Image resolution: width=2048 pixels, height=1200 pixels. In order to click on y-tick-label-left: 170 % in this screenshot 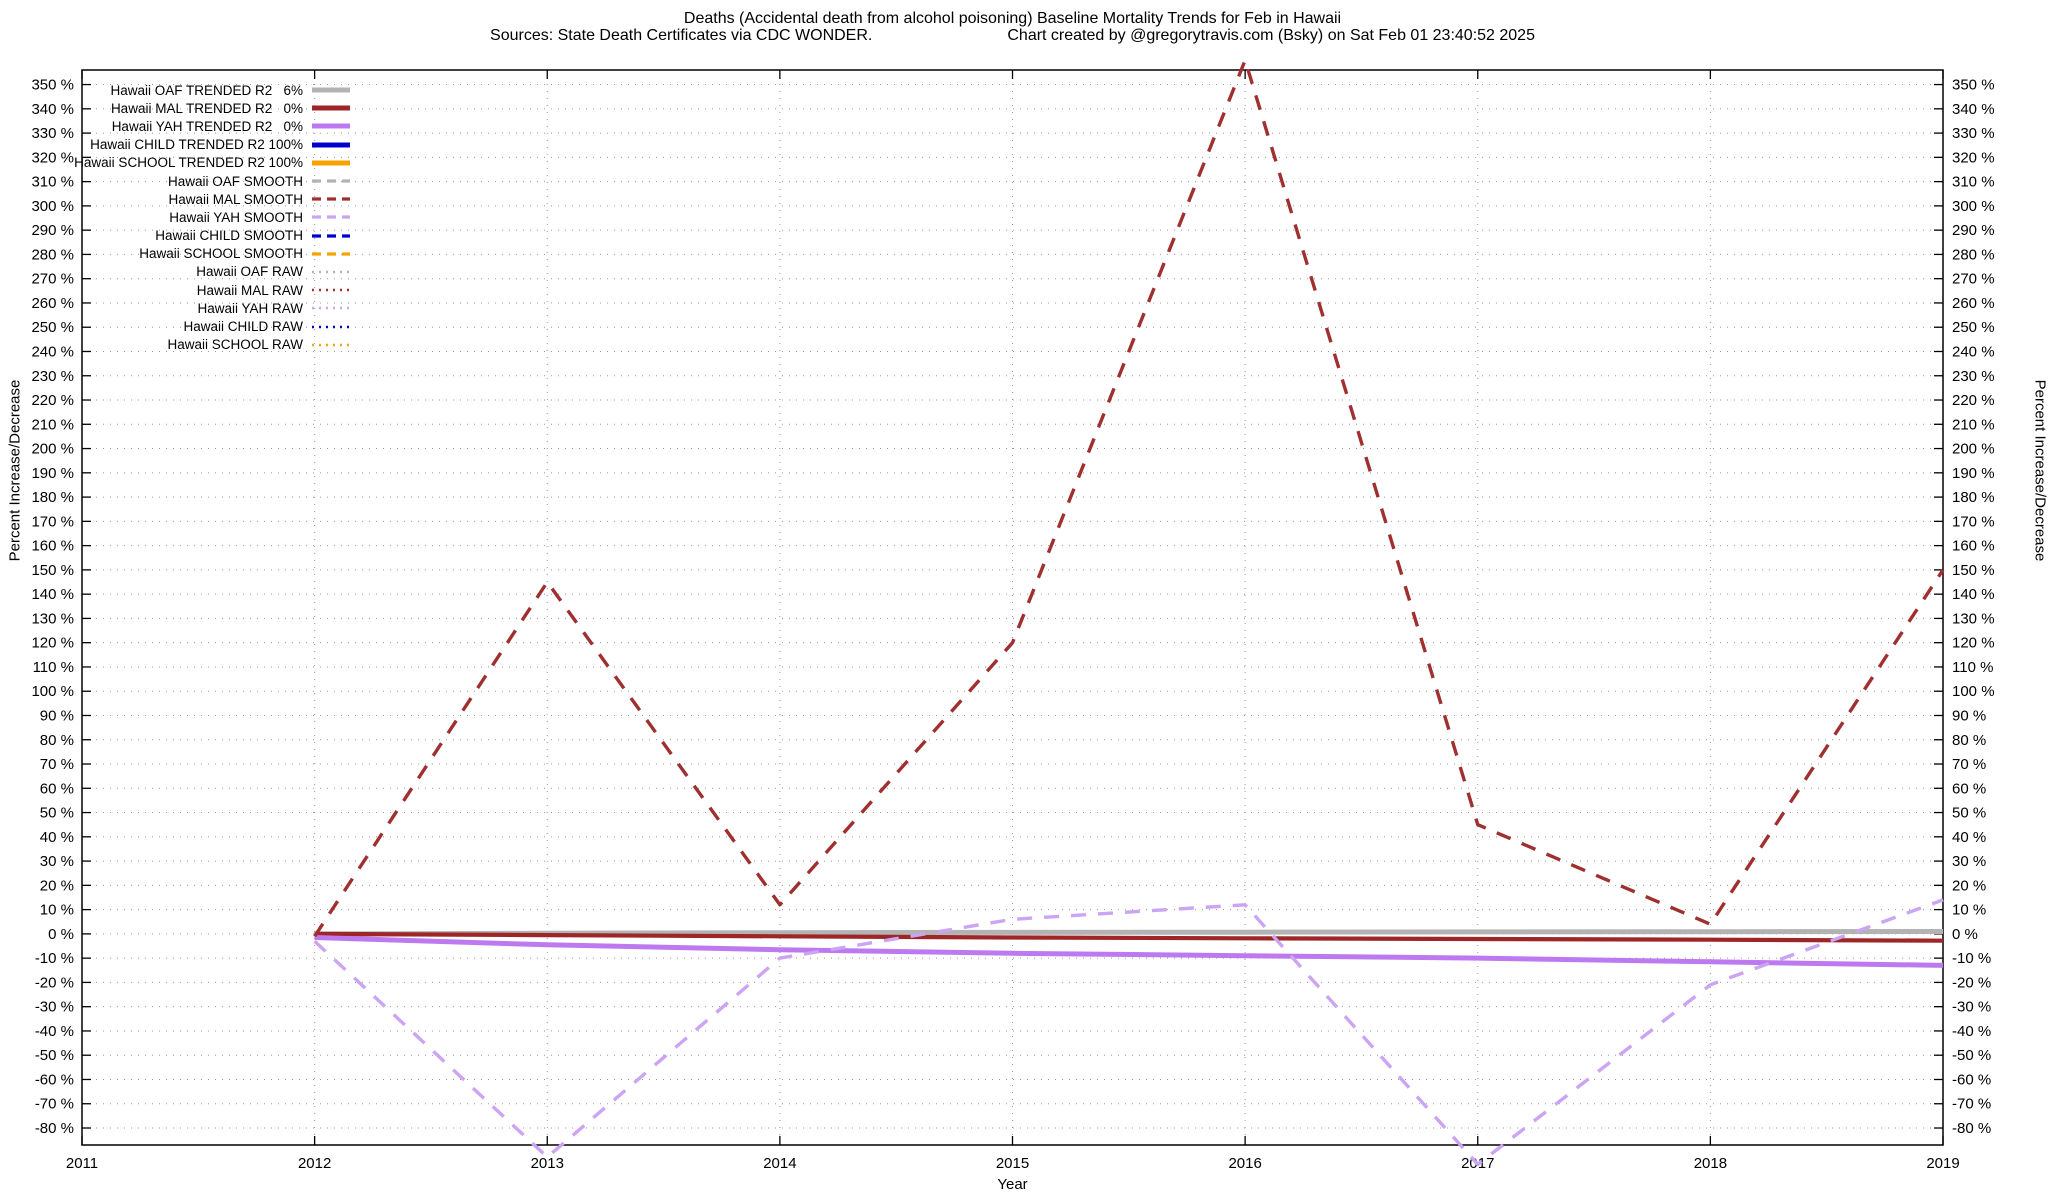, I will do `click(52, 521)`.